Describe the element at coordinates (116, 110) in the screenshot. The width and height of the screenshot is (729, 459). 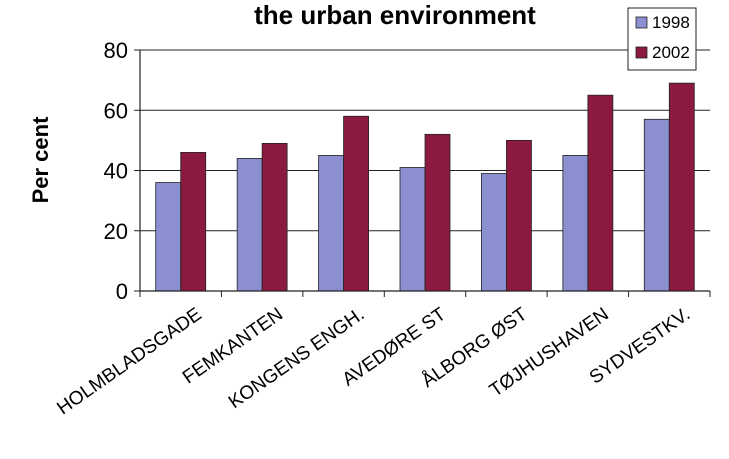
I see `y-tick-label: 60` at that location.